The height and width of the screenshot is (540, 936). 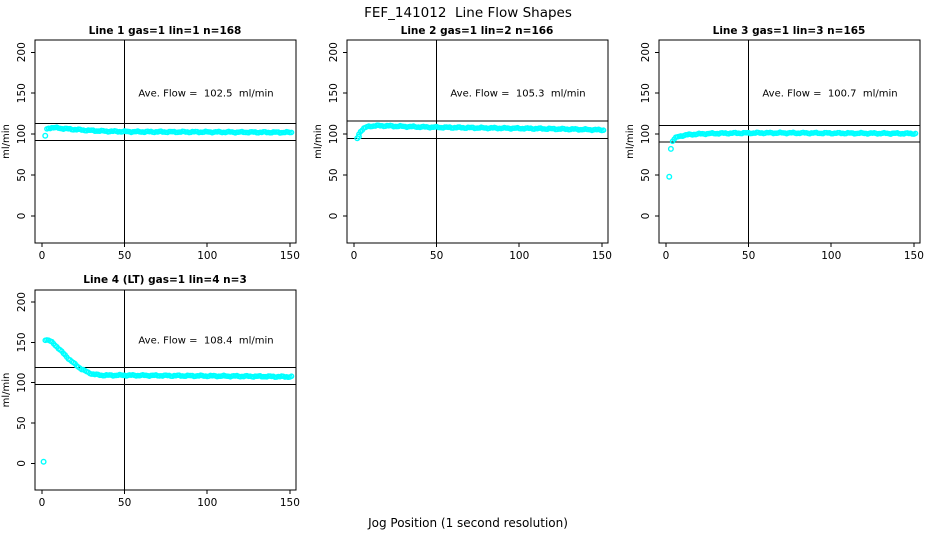 What do you see at coordinates (792, 154) in the screenshot?
I see `panel-3-data-points` at bounding box center [792, 154].